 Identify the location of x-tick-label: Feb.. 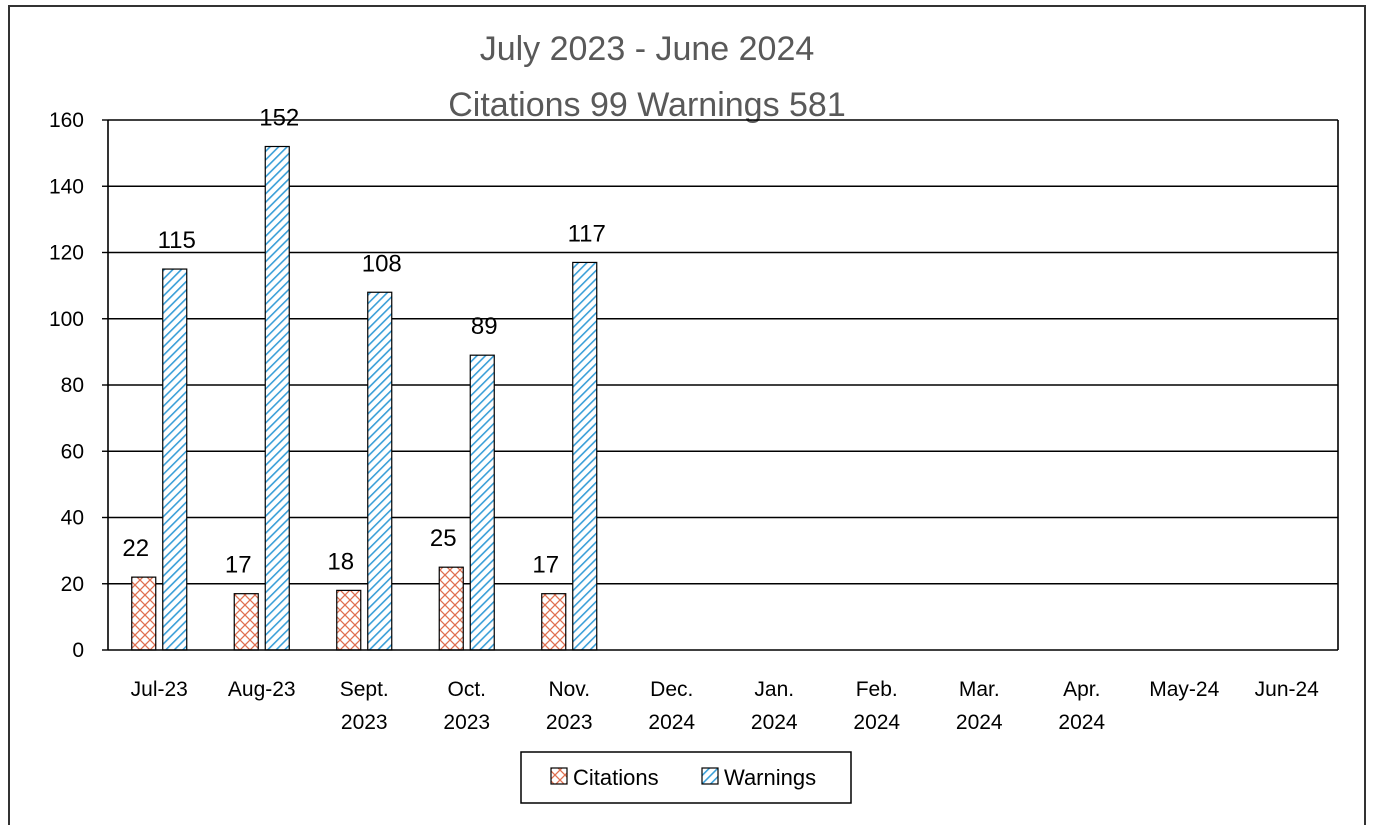
(877, 689).